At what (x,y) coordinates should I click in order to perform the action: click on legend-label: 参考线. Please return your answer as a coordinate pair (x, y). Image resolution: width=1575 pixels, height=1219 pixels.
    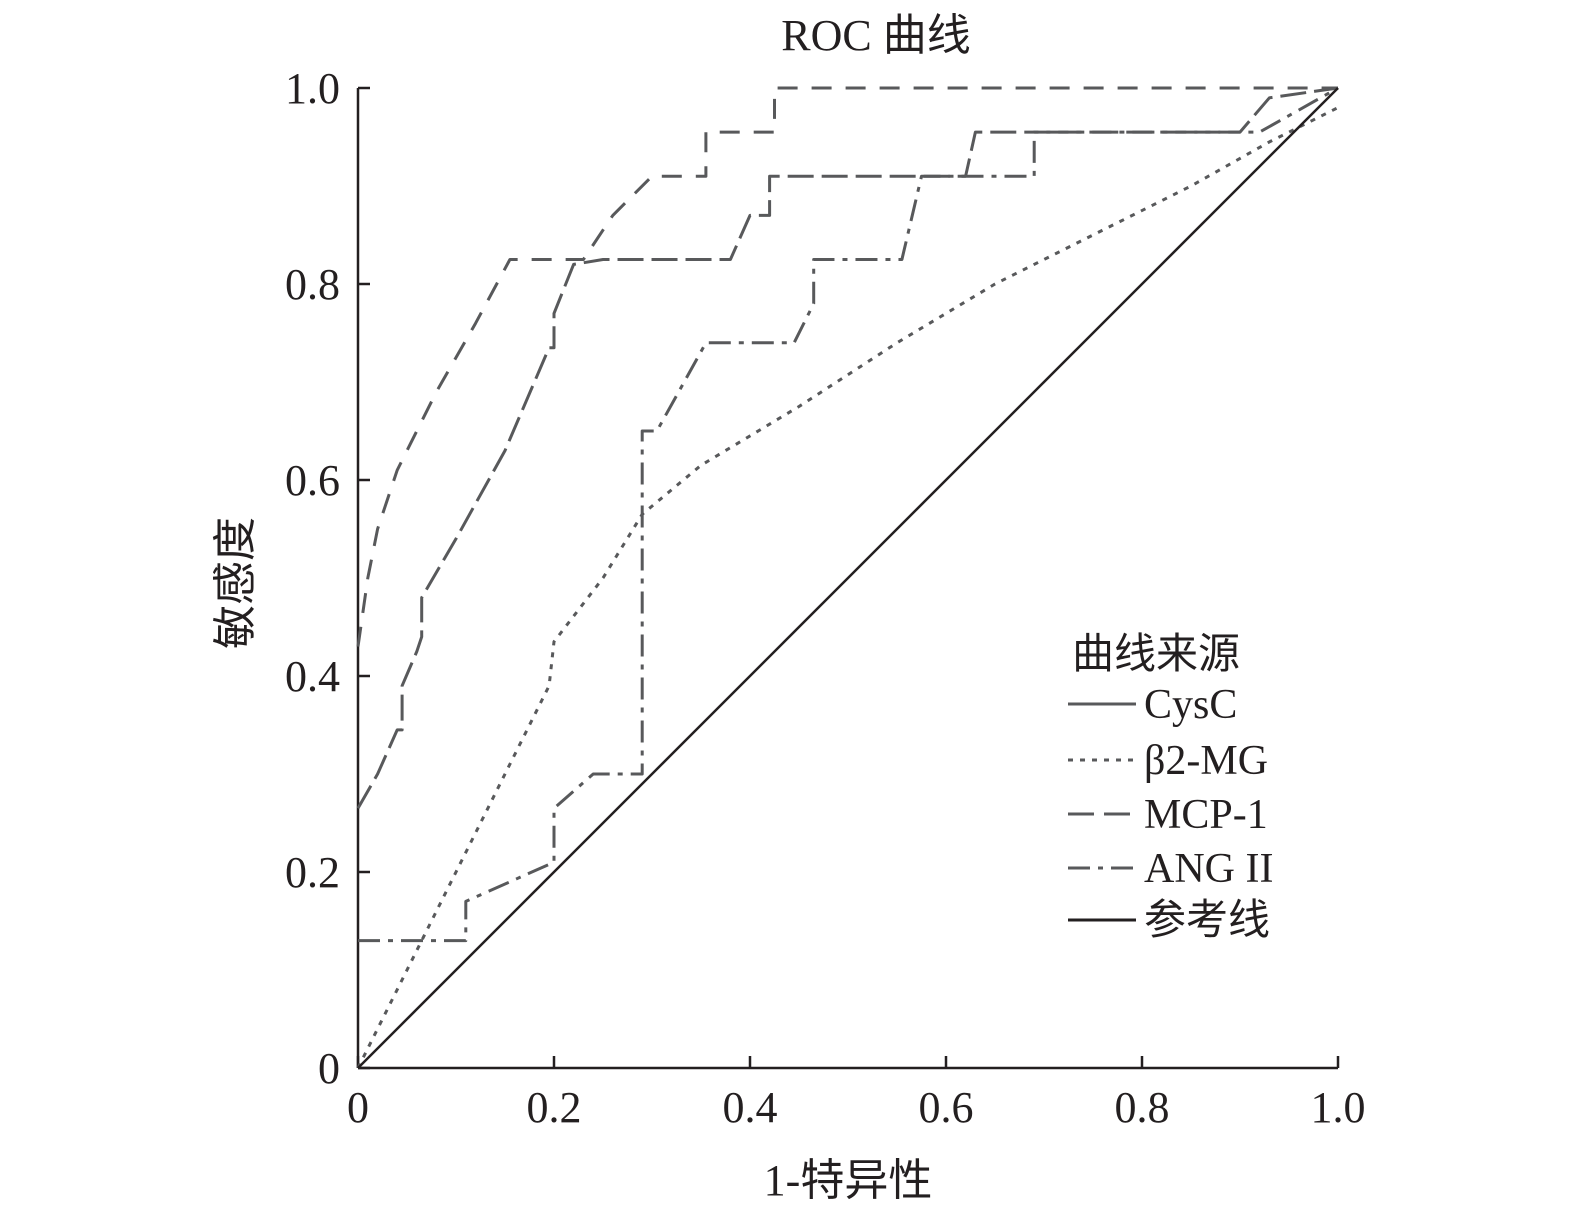
    Looking at the image, I should click on (1207, 920).